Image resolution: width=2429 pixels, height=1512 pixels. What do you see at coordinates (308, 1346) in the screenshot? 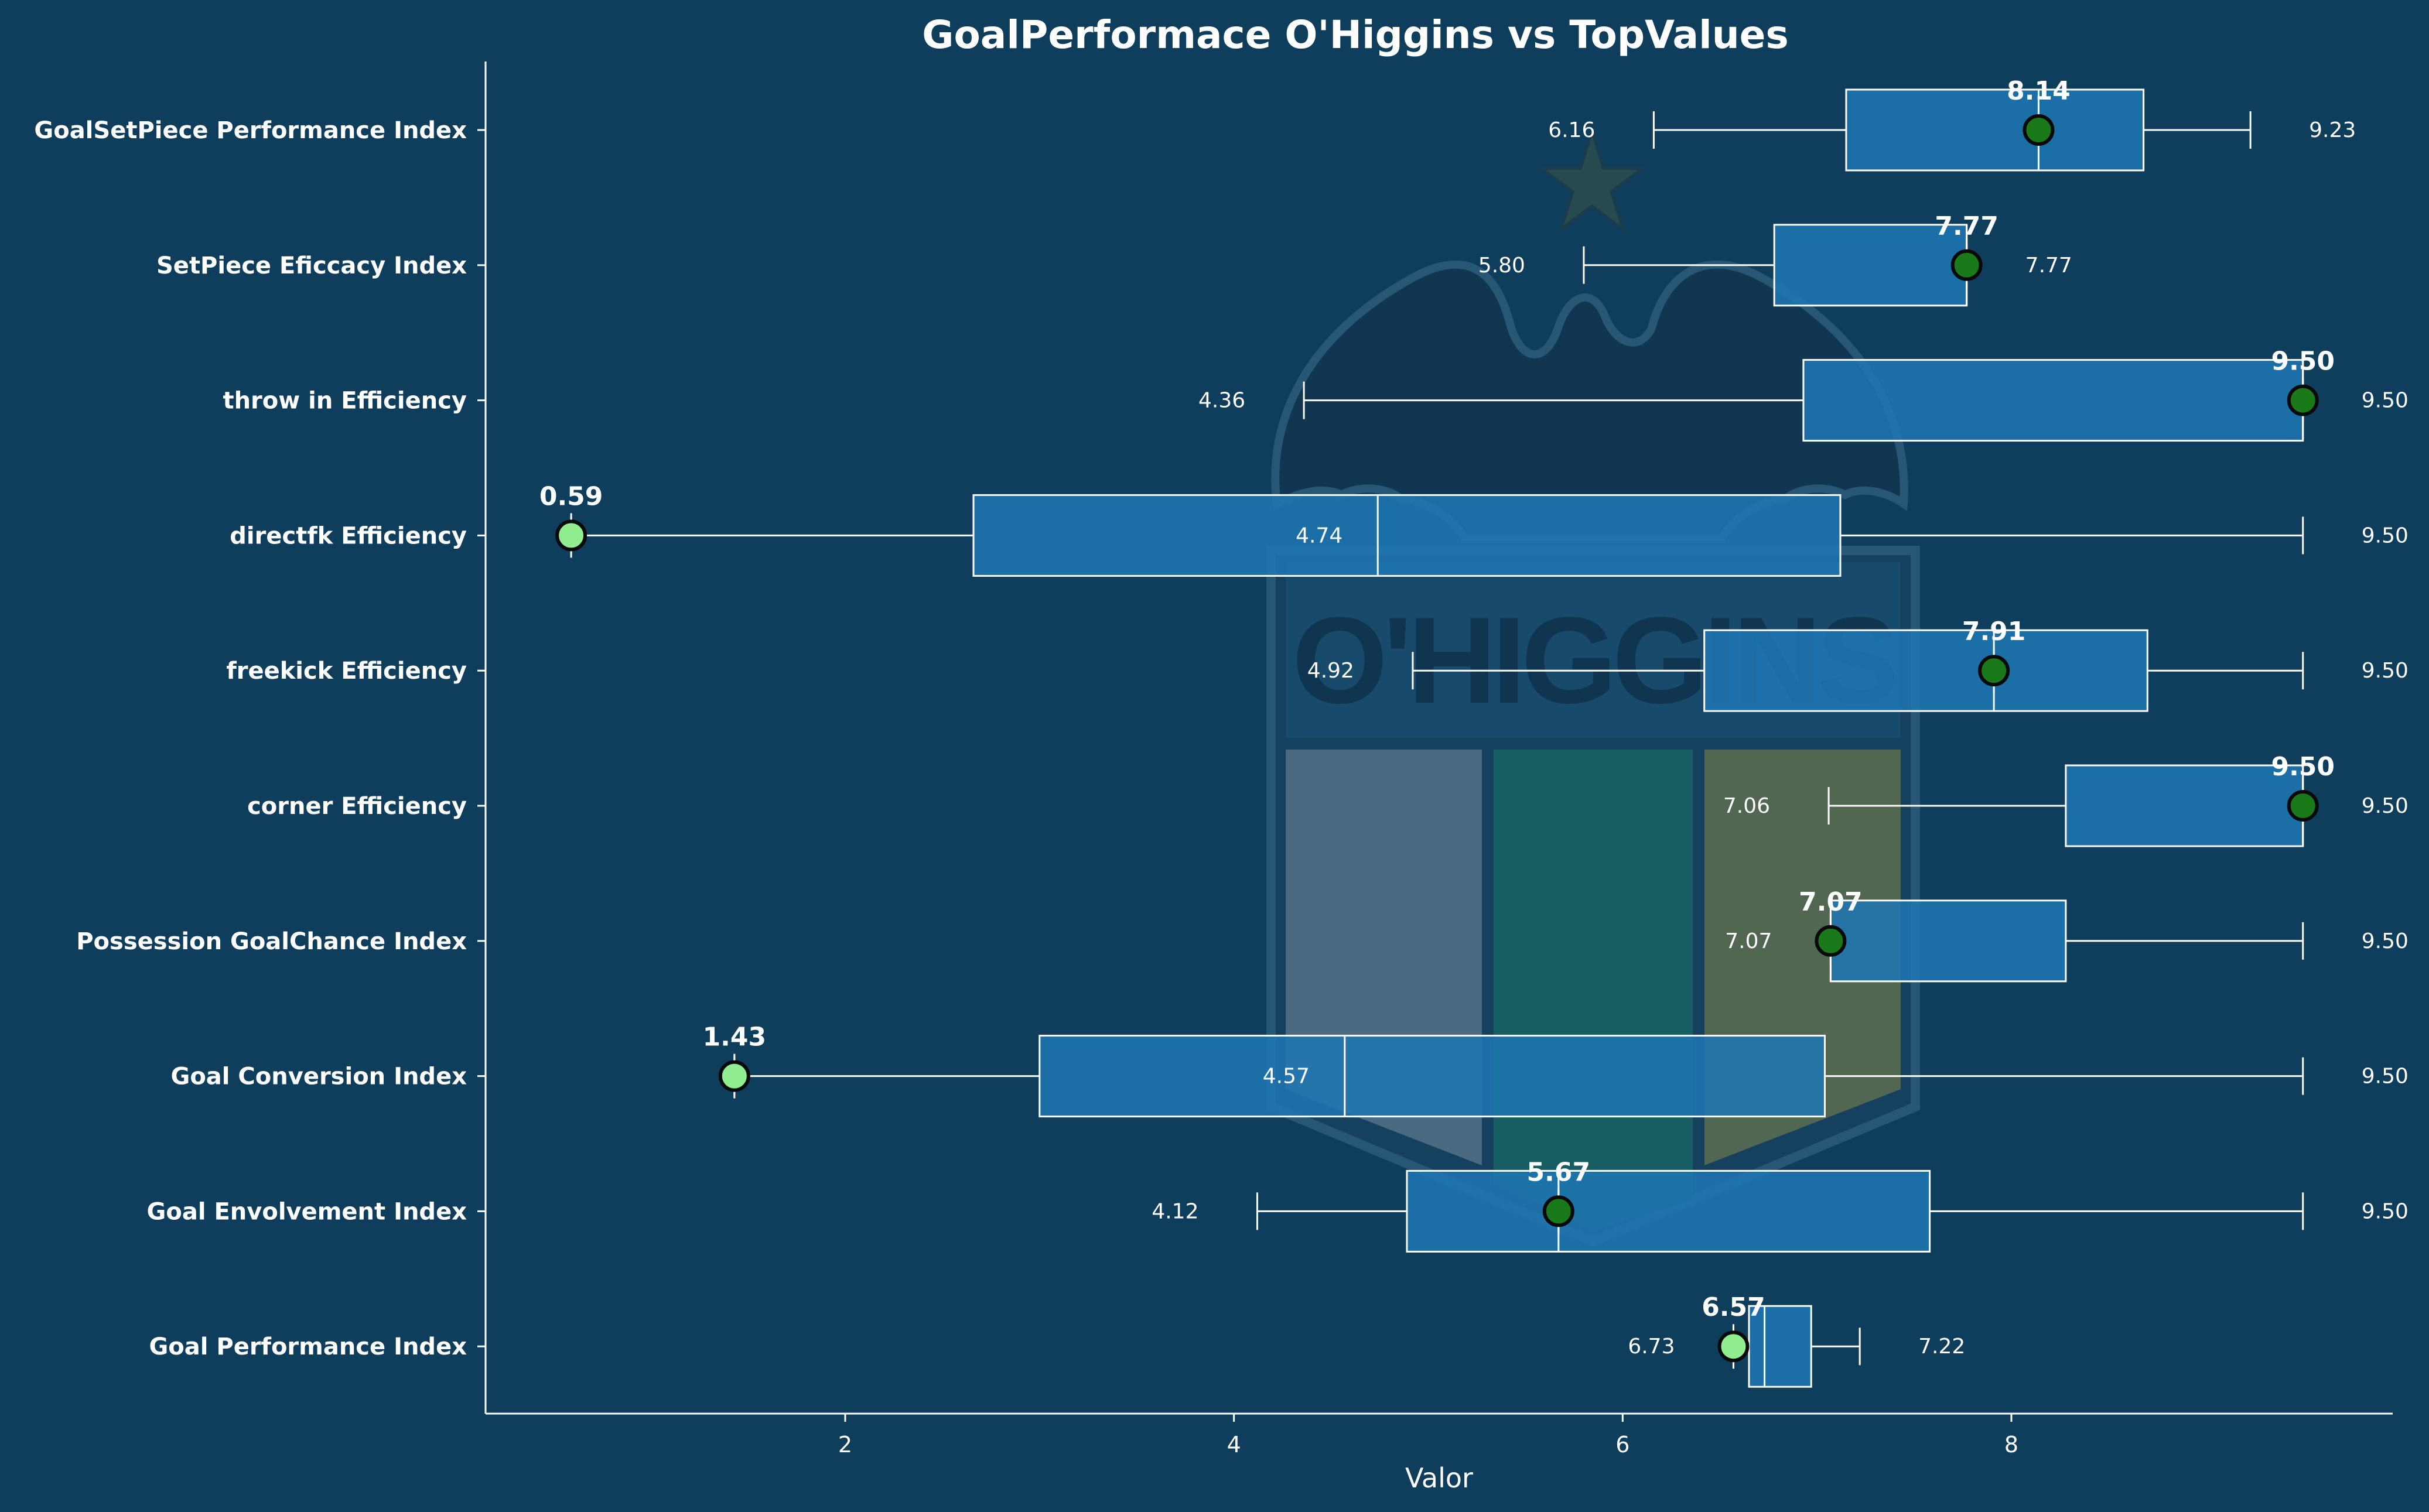
I see `y-category-label: Goal Performance Index` at bounding box center [308, 1346].